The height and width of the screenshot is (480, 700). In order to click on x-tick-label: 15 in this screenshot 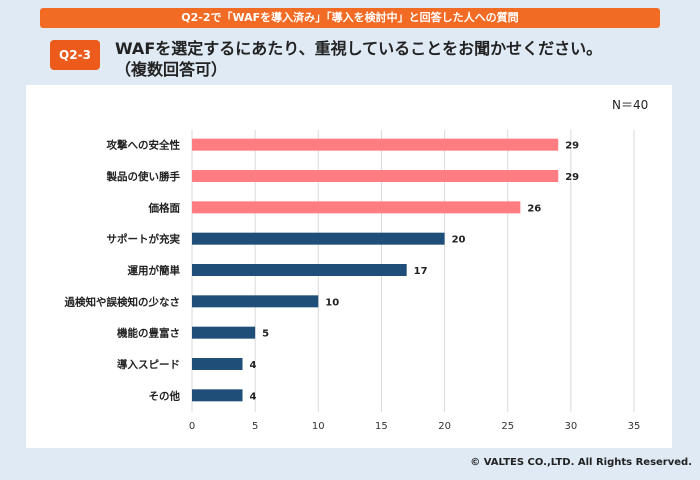, I will do `click(381, 426)`.